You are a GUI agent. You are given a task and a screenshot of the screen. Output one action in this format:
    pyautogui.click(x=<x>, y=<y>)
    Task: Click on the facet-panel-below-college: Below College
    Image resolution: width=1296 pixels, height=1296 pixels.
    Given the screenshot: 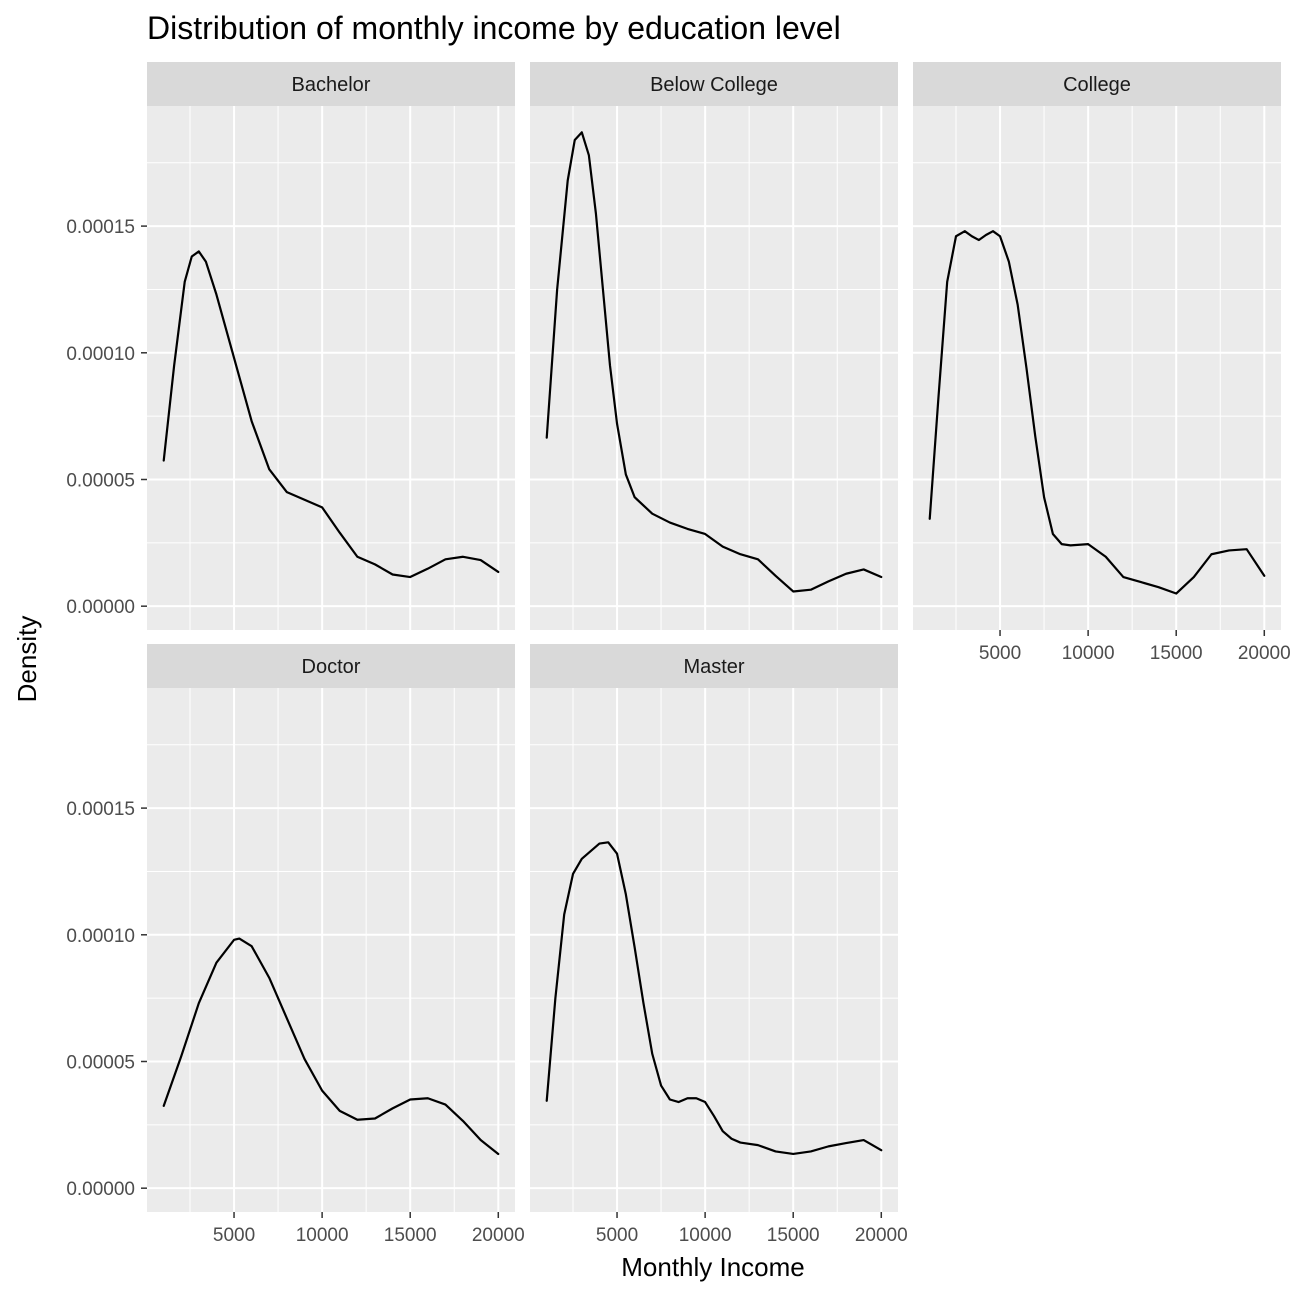 What is the action you would take?
    pyautogui.click(x=714, y=346)
    